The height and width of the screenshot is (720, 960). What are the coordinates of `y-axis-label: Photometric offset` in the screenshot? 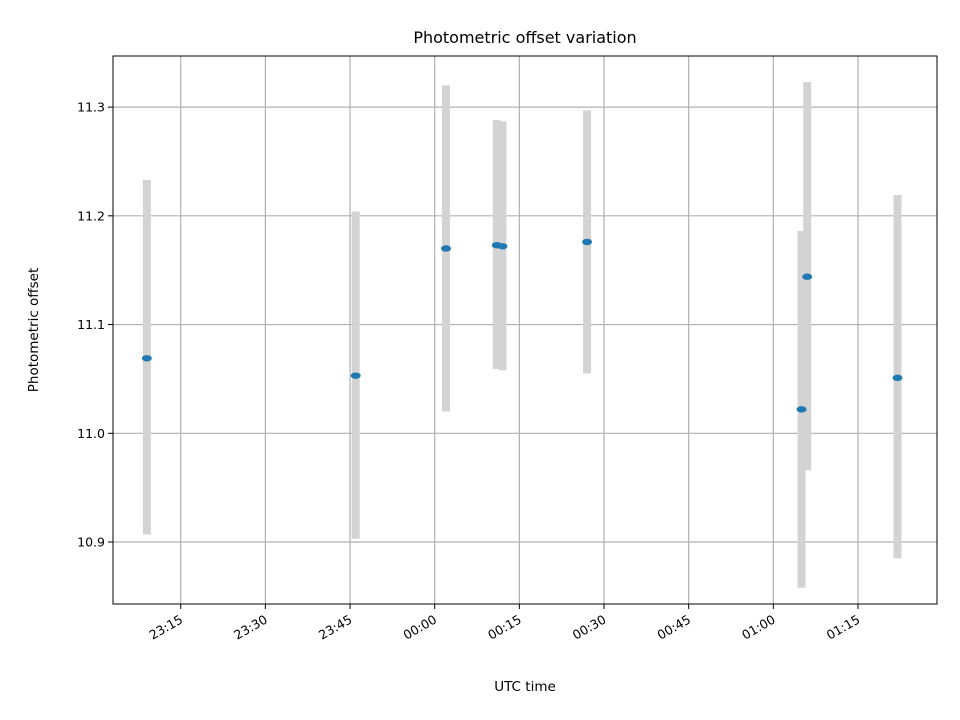 It's located at (34, 330).